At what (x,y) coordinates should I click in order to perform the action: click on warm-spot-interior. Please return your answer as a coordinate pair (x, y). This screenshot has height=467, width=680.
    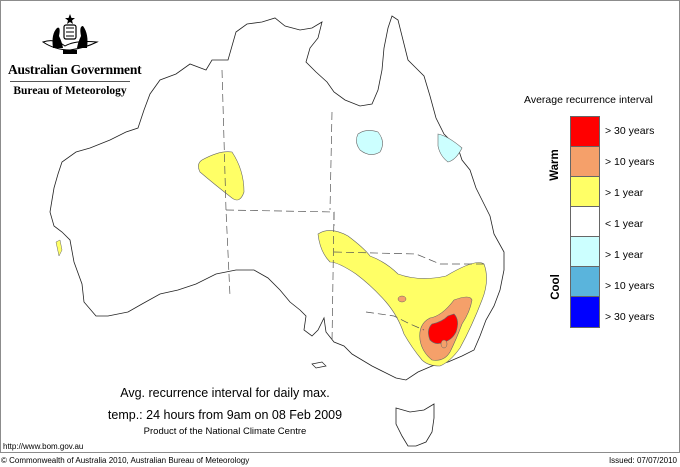
    Looking at the image, I should click on (444, 344).